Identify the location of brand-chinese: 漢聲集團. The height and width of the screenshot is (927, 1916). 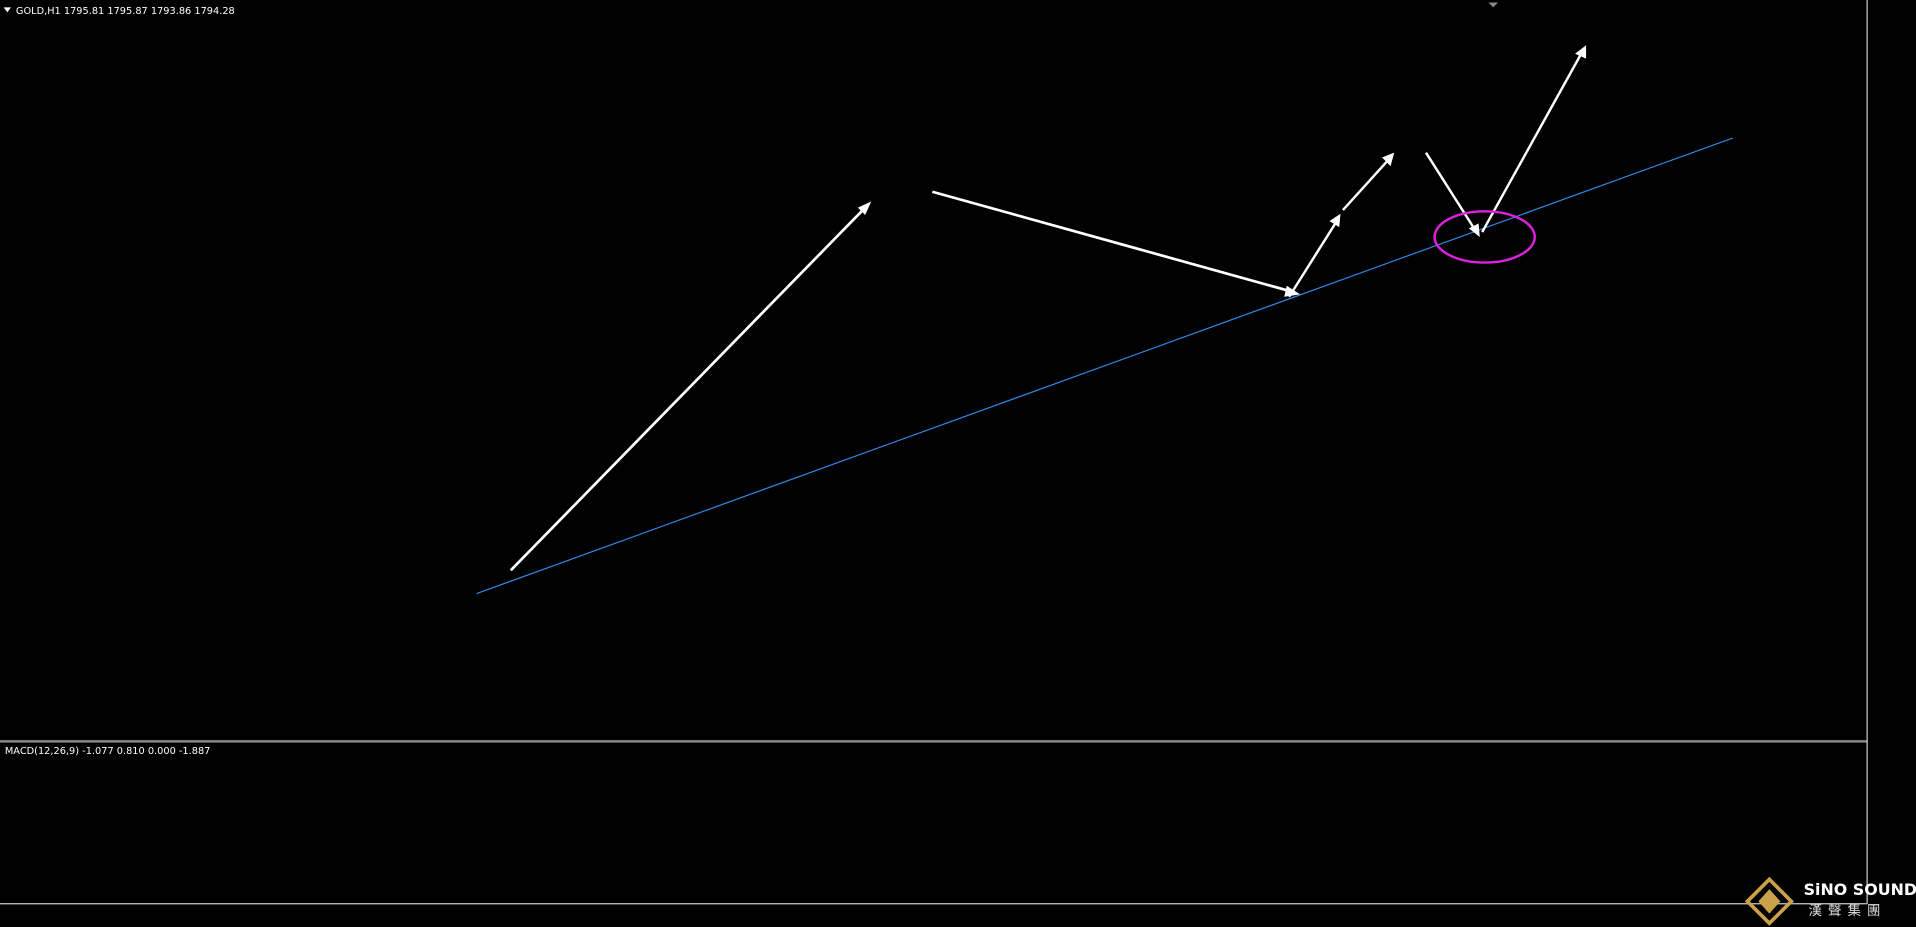
(1847, 910).